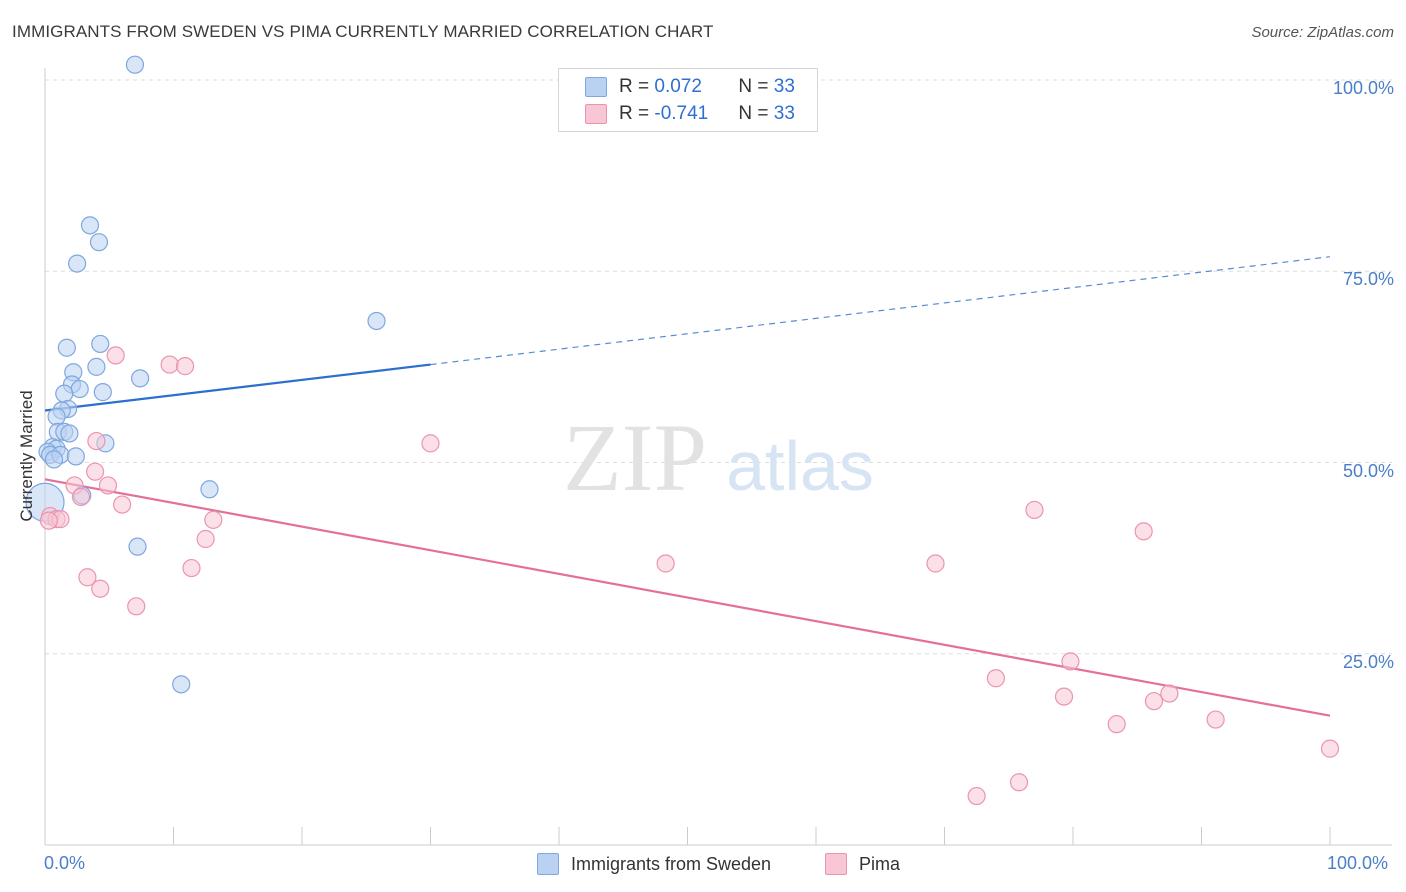 Image resolution: width=1406 pixels, height=892 pixels. I want to click on legend-row-sweden: R = 0.072 N = 33, so click(690, 87).